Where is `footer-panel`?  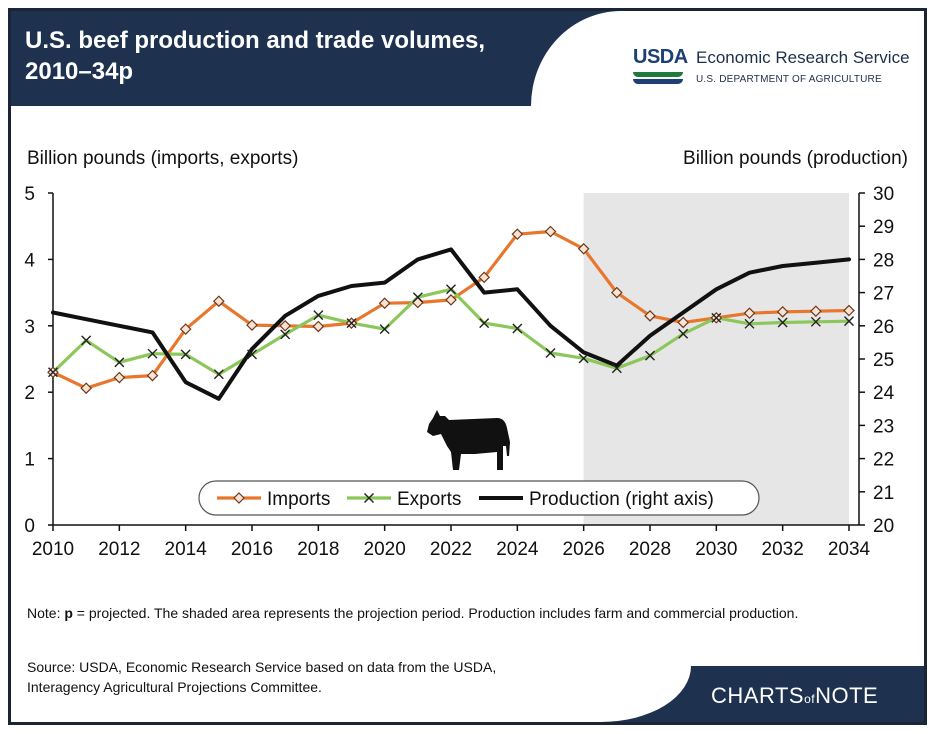
footer-panel is located at coordinates (351, 694).